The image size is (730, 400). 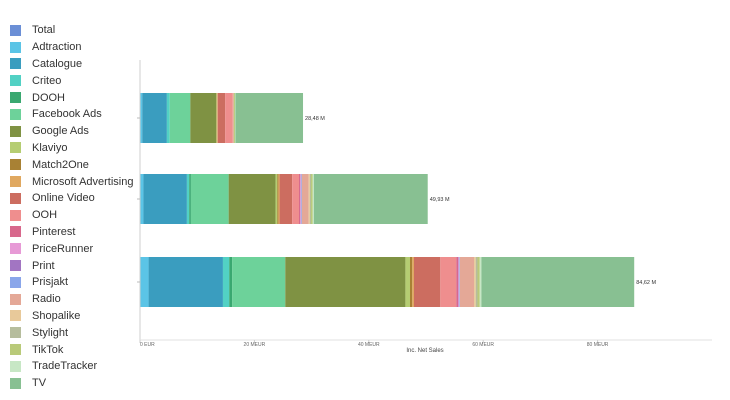 I want to click on legend-item-pinterest: Pinterest, so click(x=72, y=232).